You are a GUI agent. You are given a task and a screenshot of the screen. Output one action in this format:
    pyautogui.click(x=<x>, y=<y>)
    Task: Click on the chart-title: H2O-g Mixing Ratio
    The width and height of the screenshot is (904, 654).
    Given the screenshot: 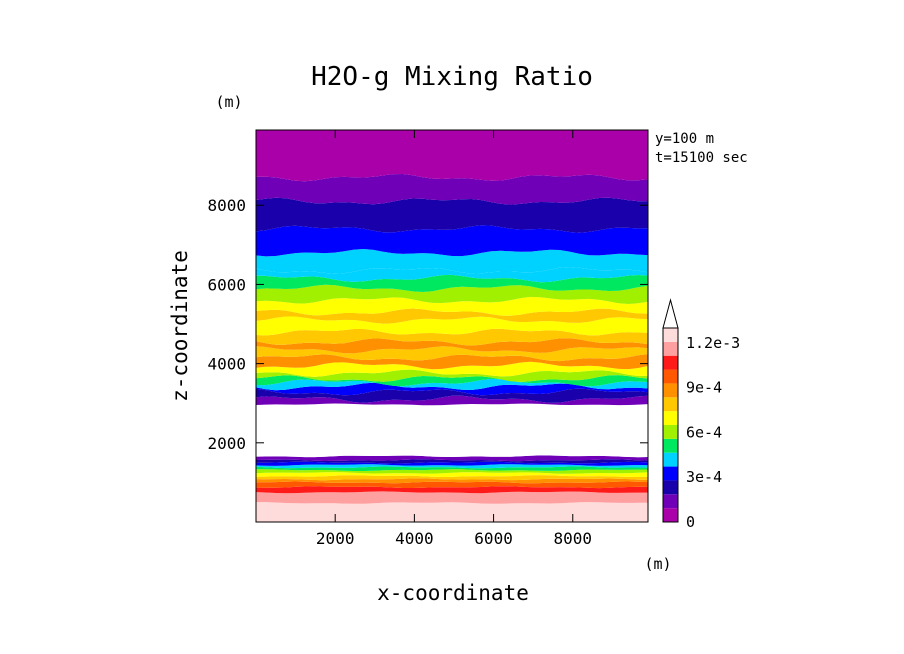 What is the action you would take?
    pyautogui.click(x=452, y=77)
    